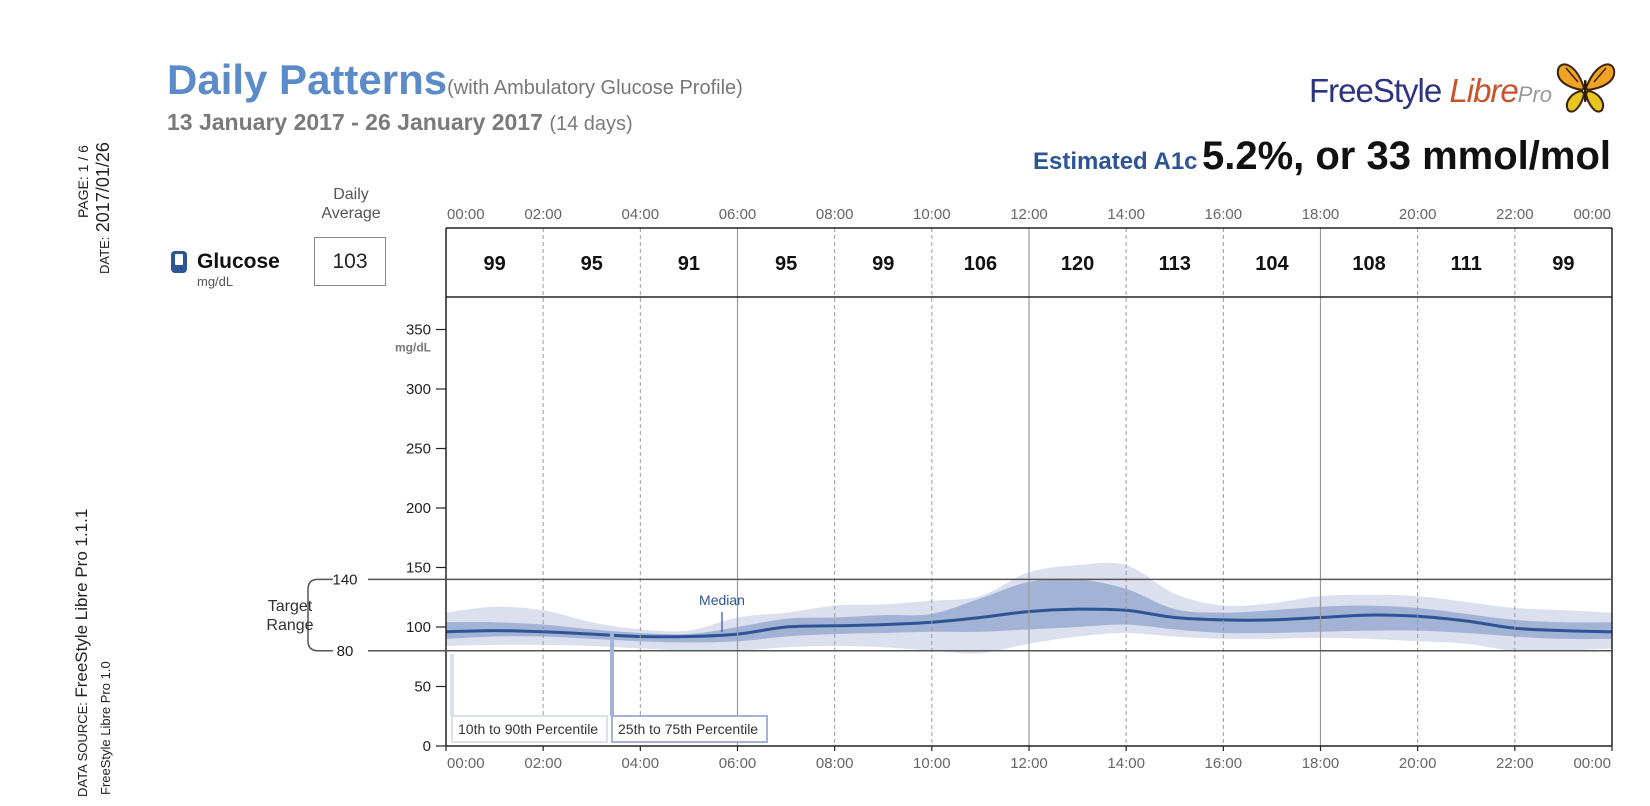 The image size is (1650, 806). I want to click on x-tick-top-4: 08:00, so click(835, 214).